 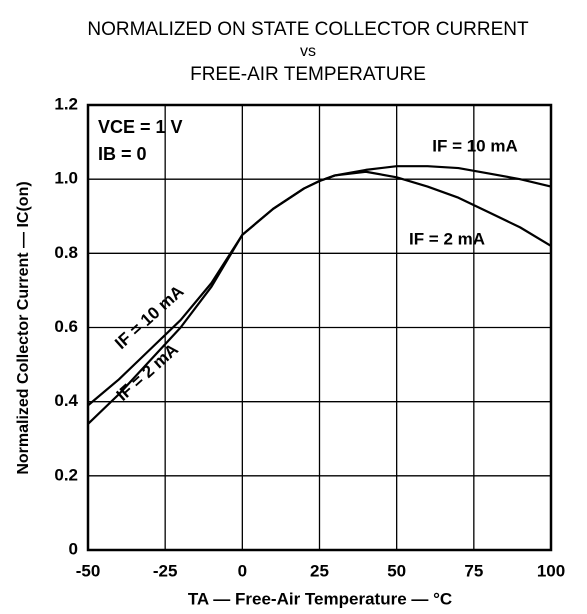 What do you see at coordinates (66, 103) in the screenshot?
I see `y-tick-label: 1.2` at bounding box center [66, 103].